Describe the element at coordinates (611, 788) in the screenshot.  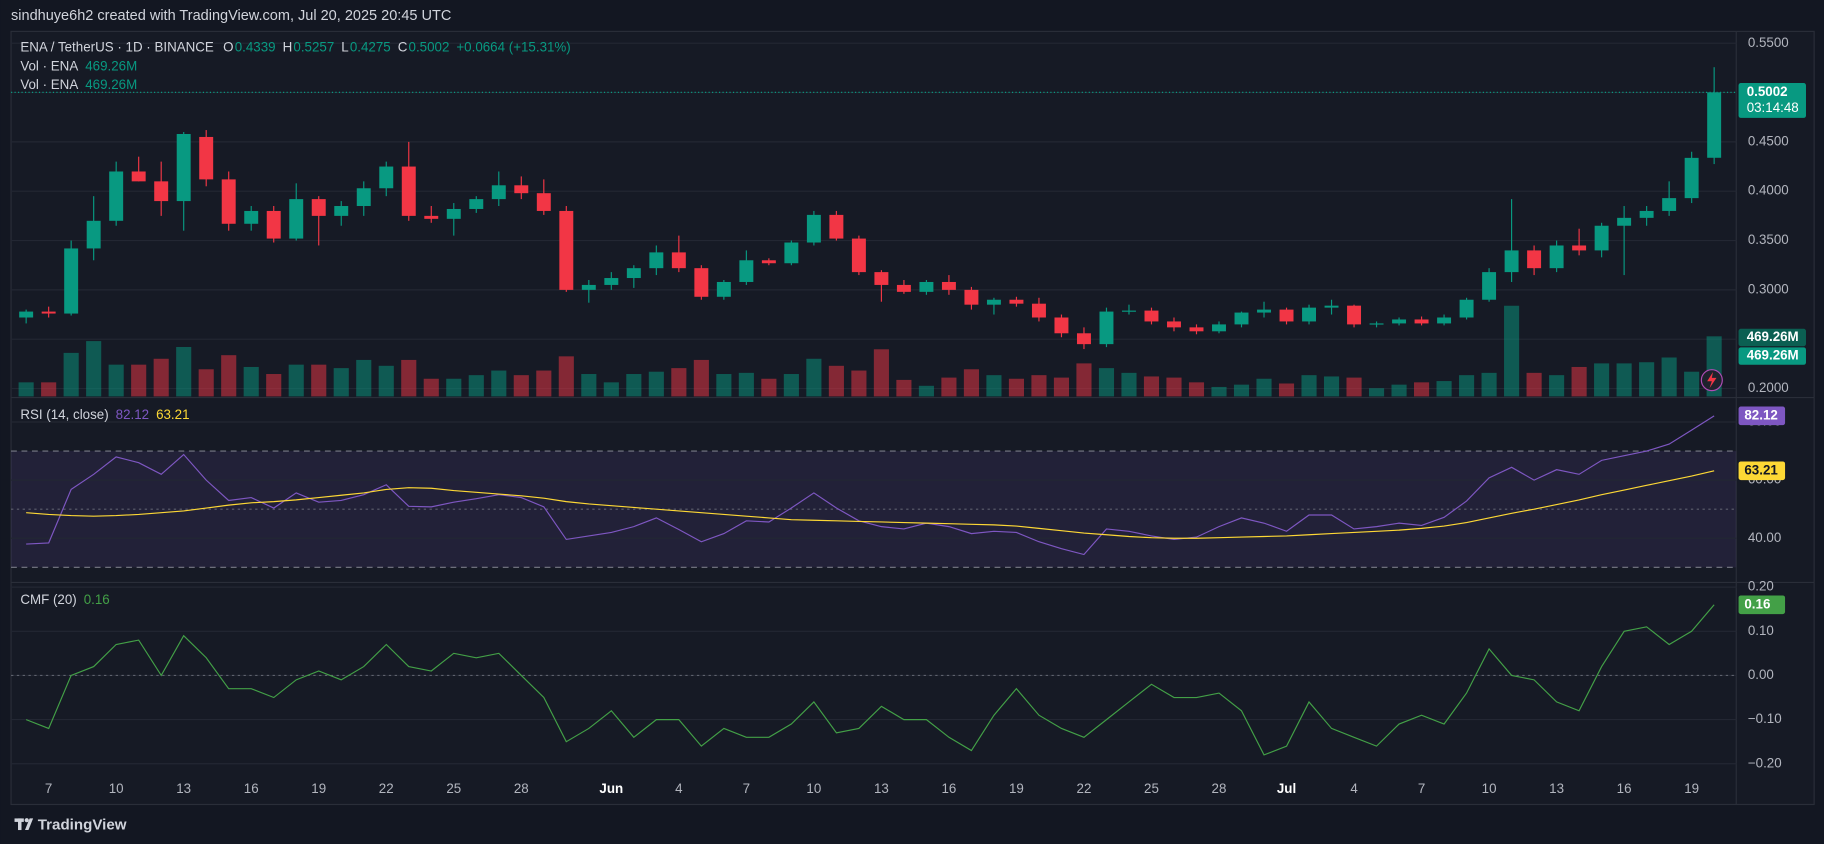
I see `x-tick-label: Jun` at that location.